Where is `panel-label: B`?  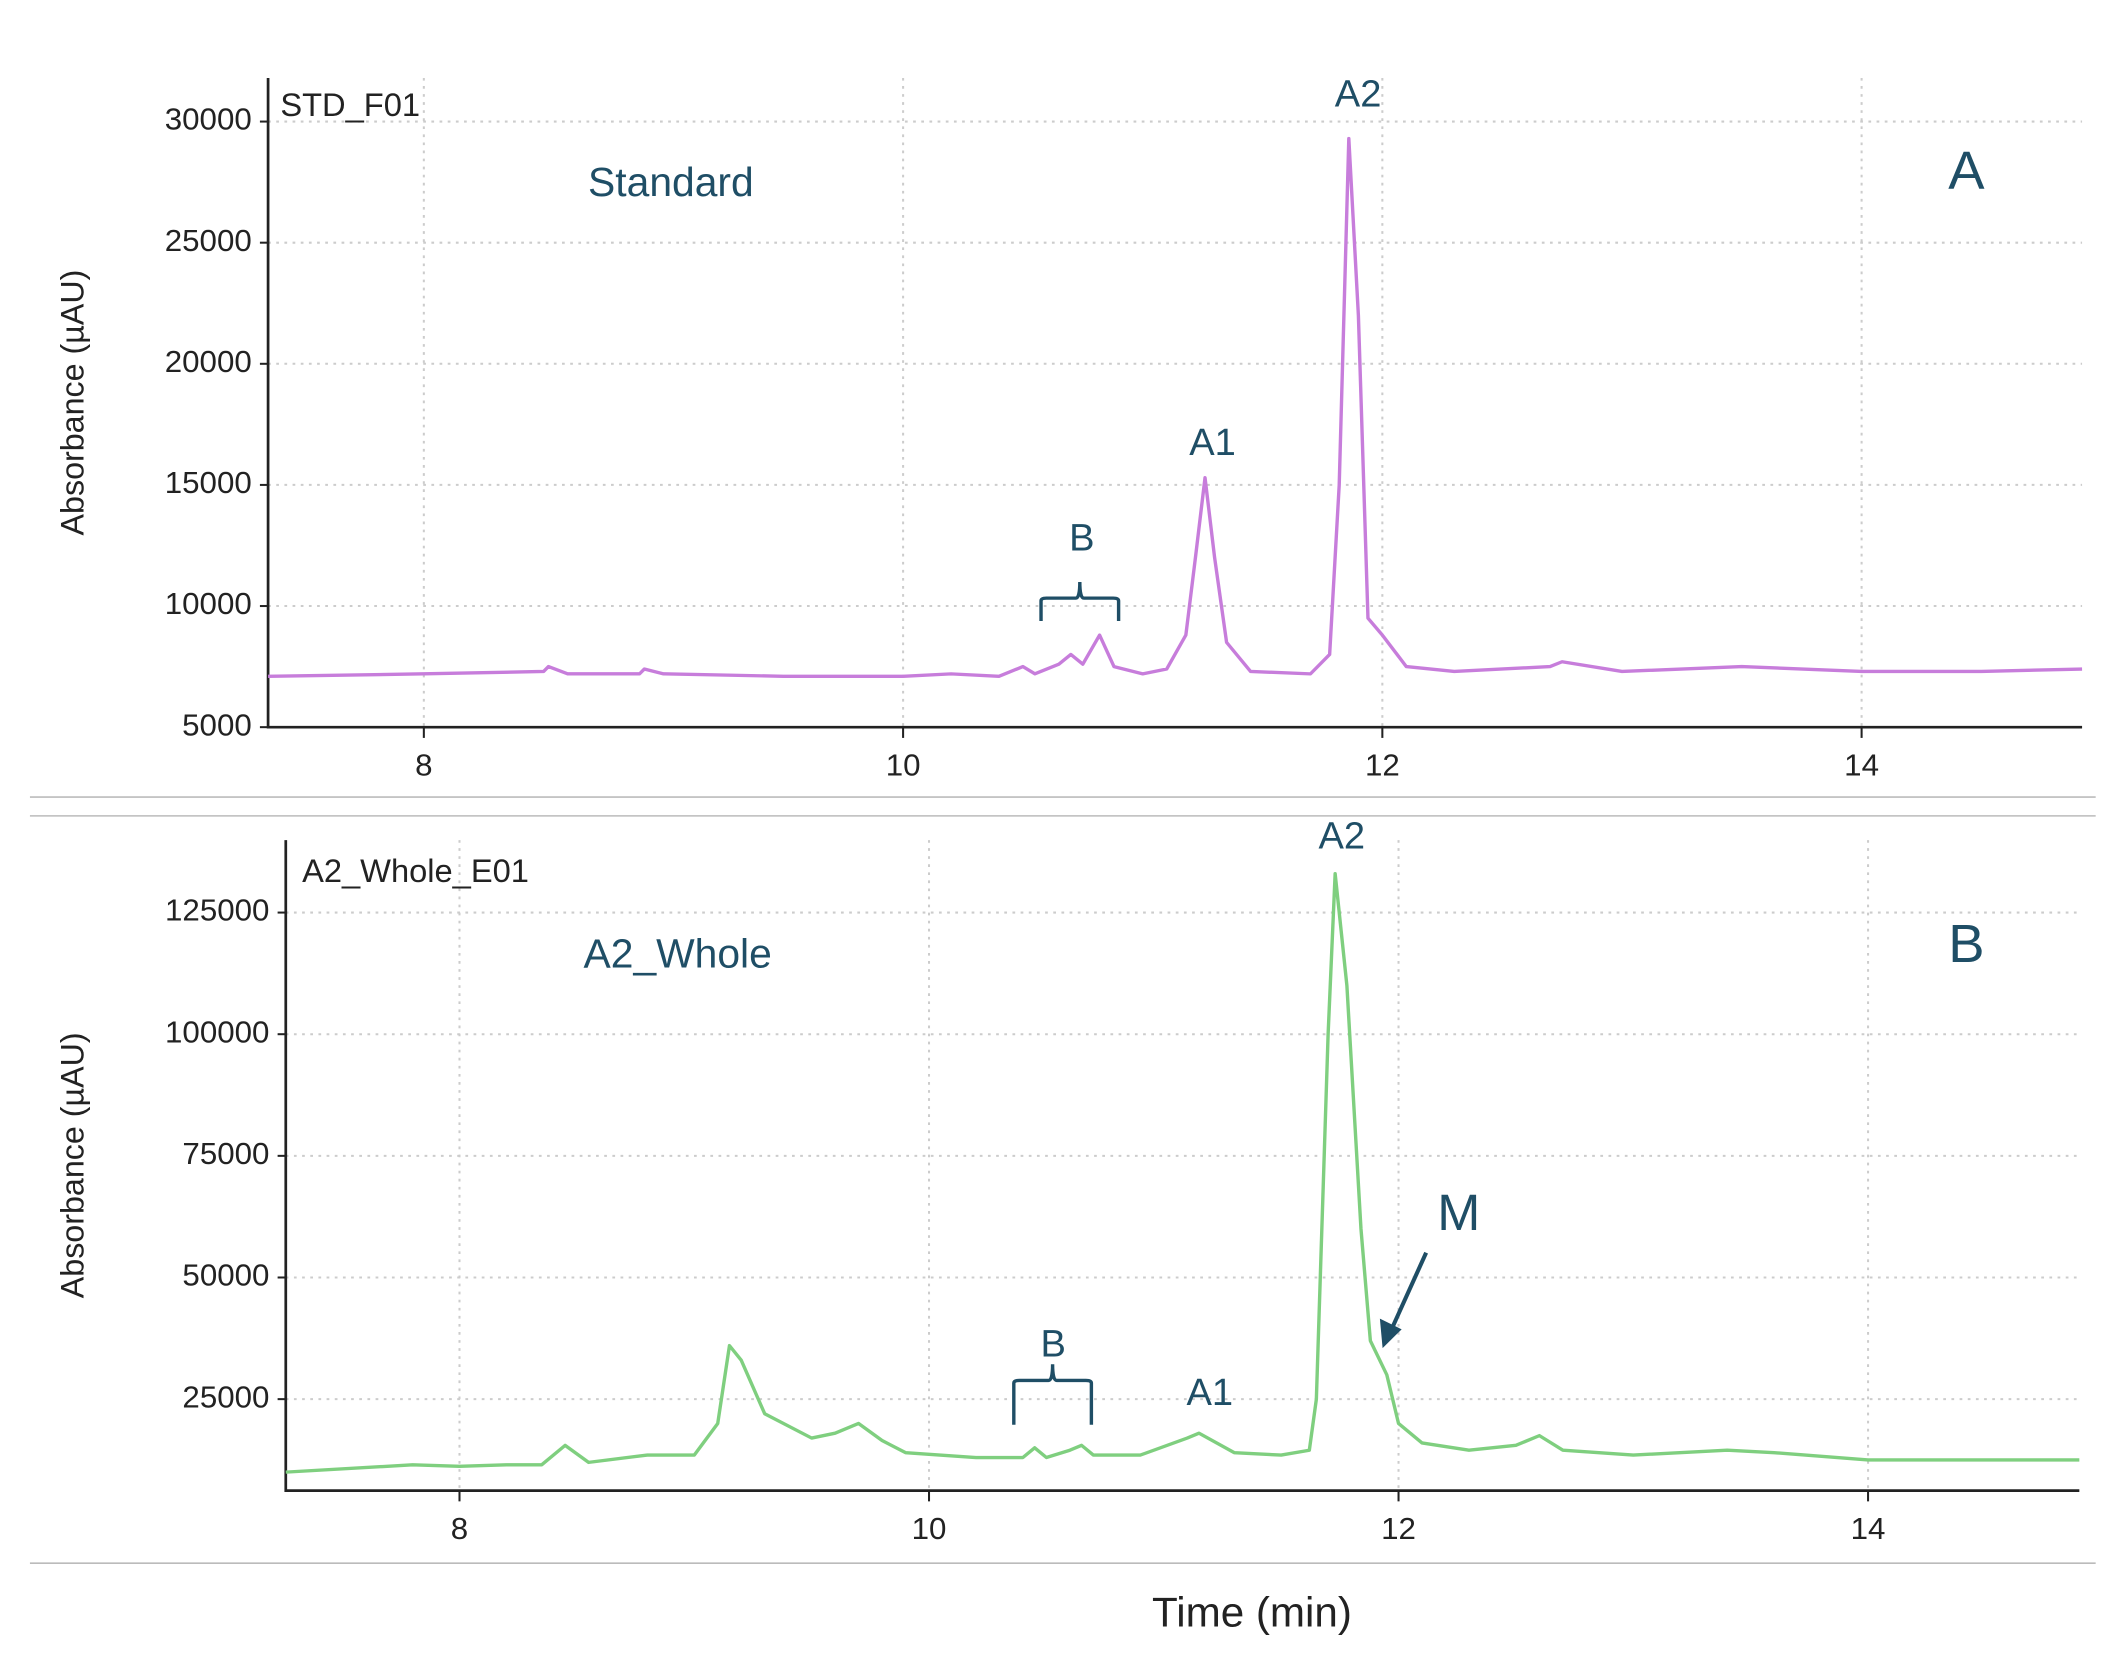 panel-label: B is located at coordinates (1966, 944).